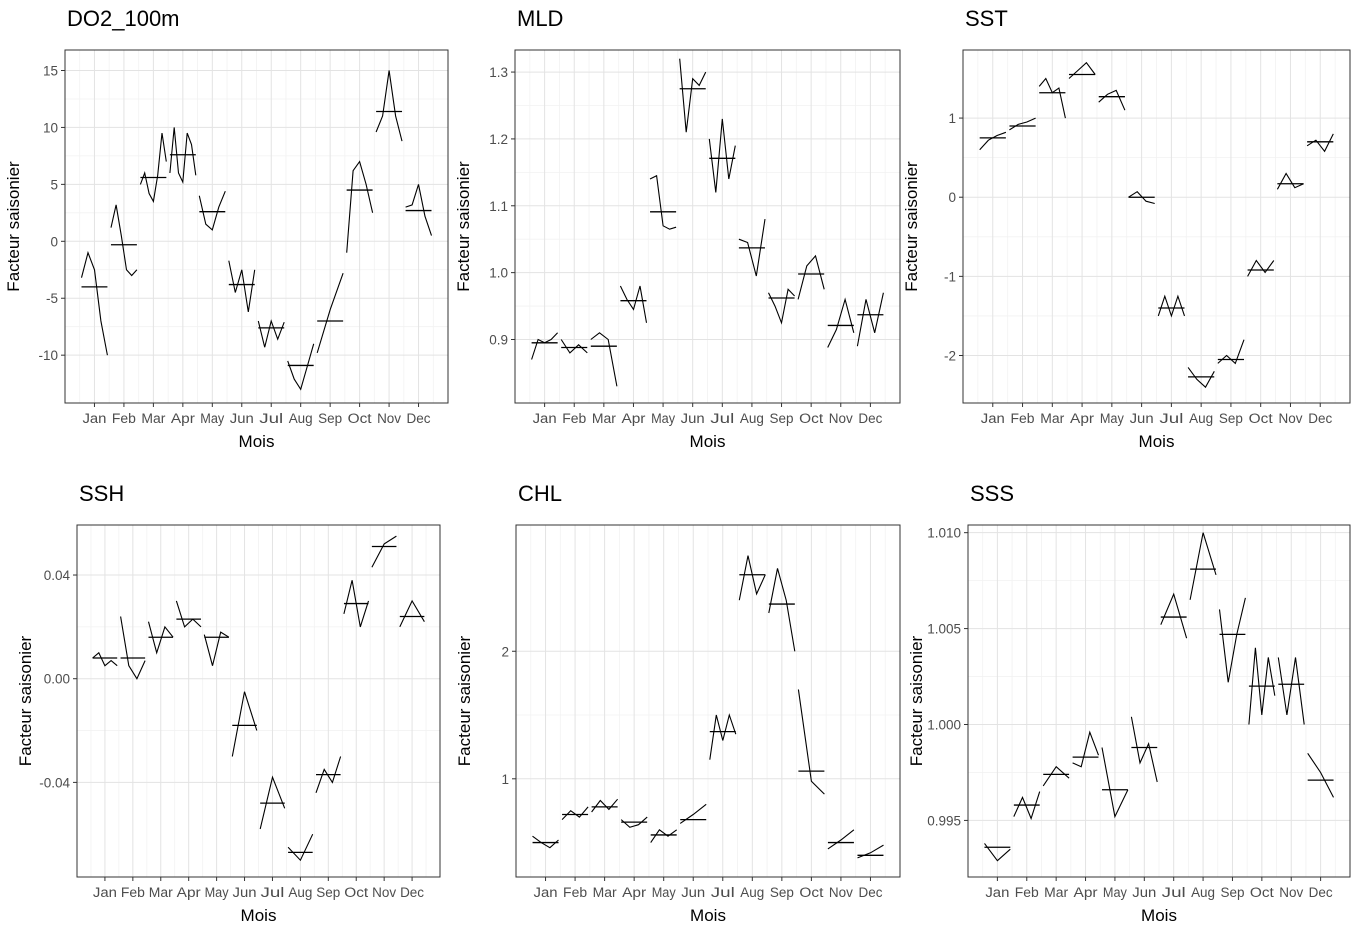  What do you see at coordinates (944, 820) in the screenshot?
I see `y-tick-label: 0.995` at bounding box center [944, 820].